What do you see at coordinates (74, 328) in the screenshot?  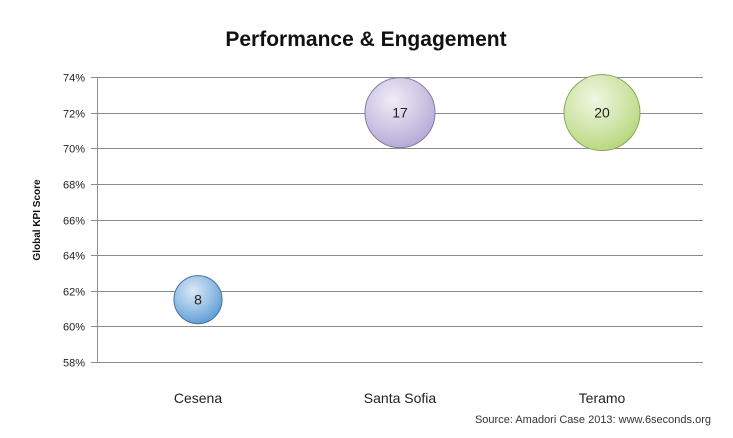 I see `y-tick-label: 60%` at bounding box center [74, 328].